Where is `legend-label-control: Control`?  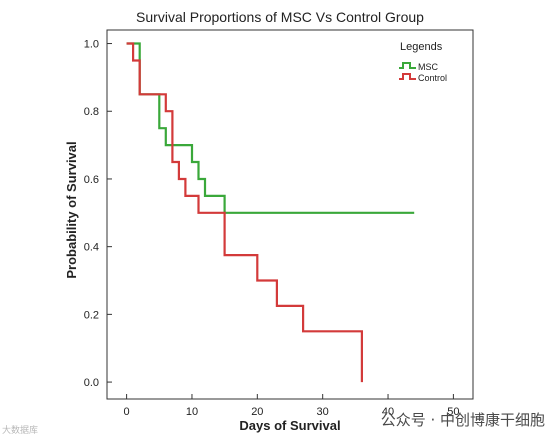 legend-label-control: Control is located at coordinates (432, 78).